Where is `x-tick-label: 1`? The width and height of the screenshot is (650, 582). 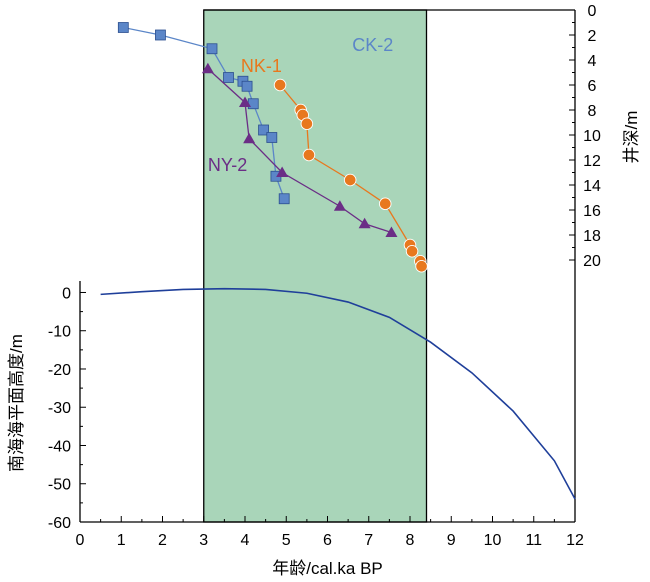
x-tick-label: 1 is located at coordinates (121, 540).